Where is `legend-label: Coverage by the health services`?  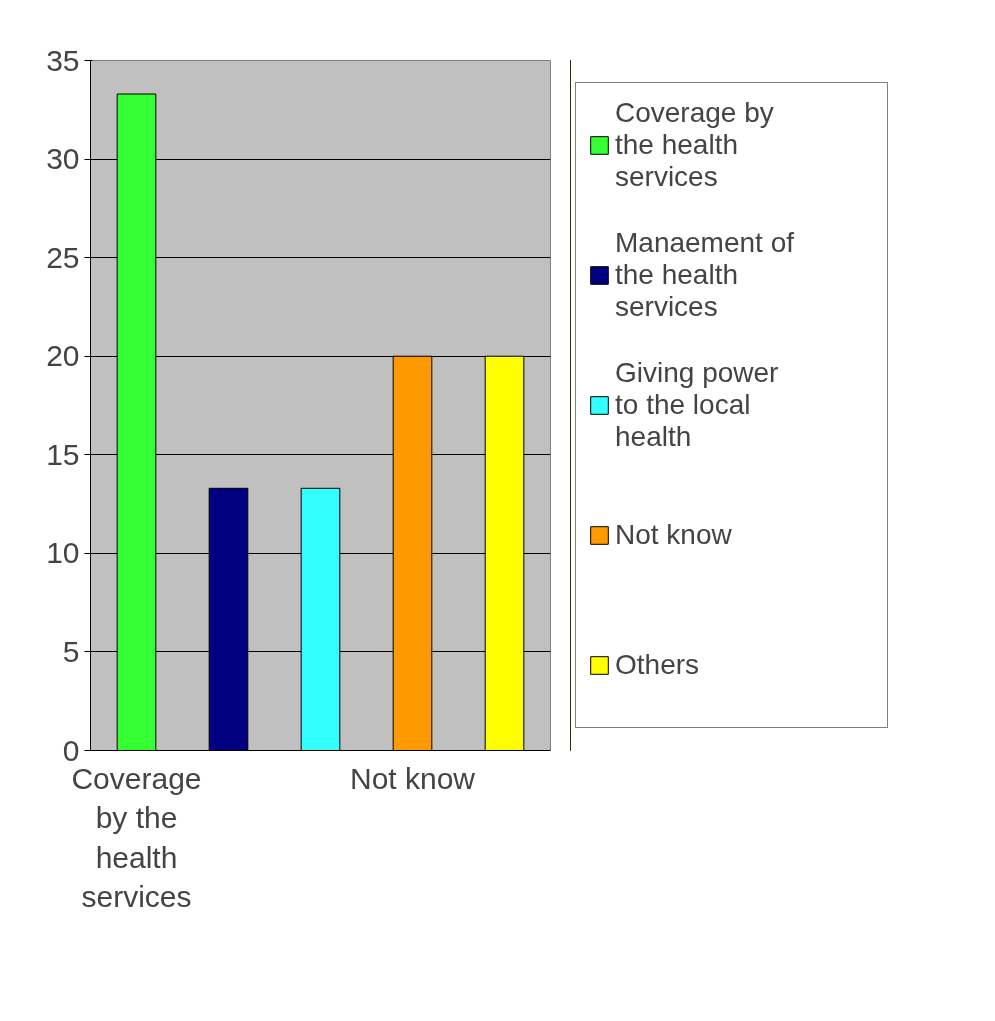 legend-label: Coverage by the health services is located at coordinates (695, 145).